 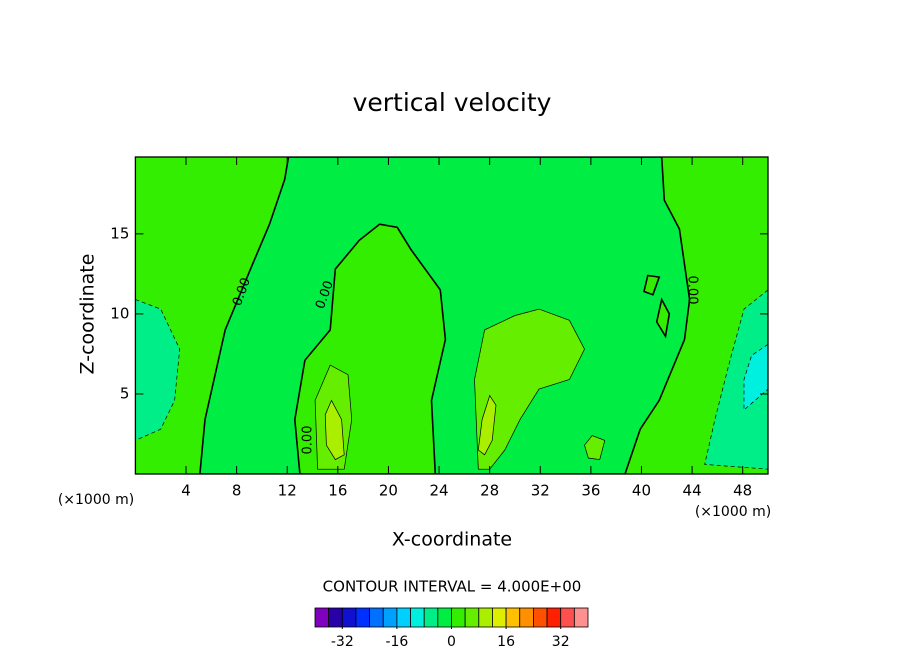 I want to click on colorbar-tick-label: -16, so click(x=396, y=642).